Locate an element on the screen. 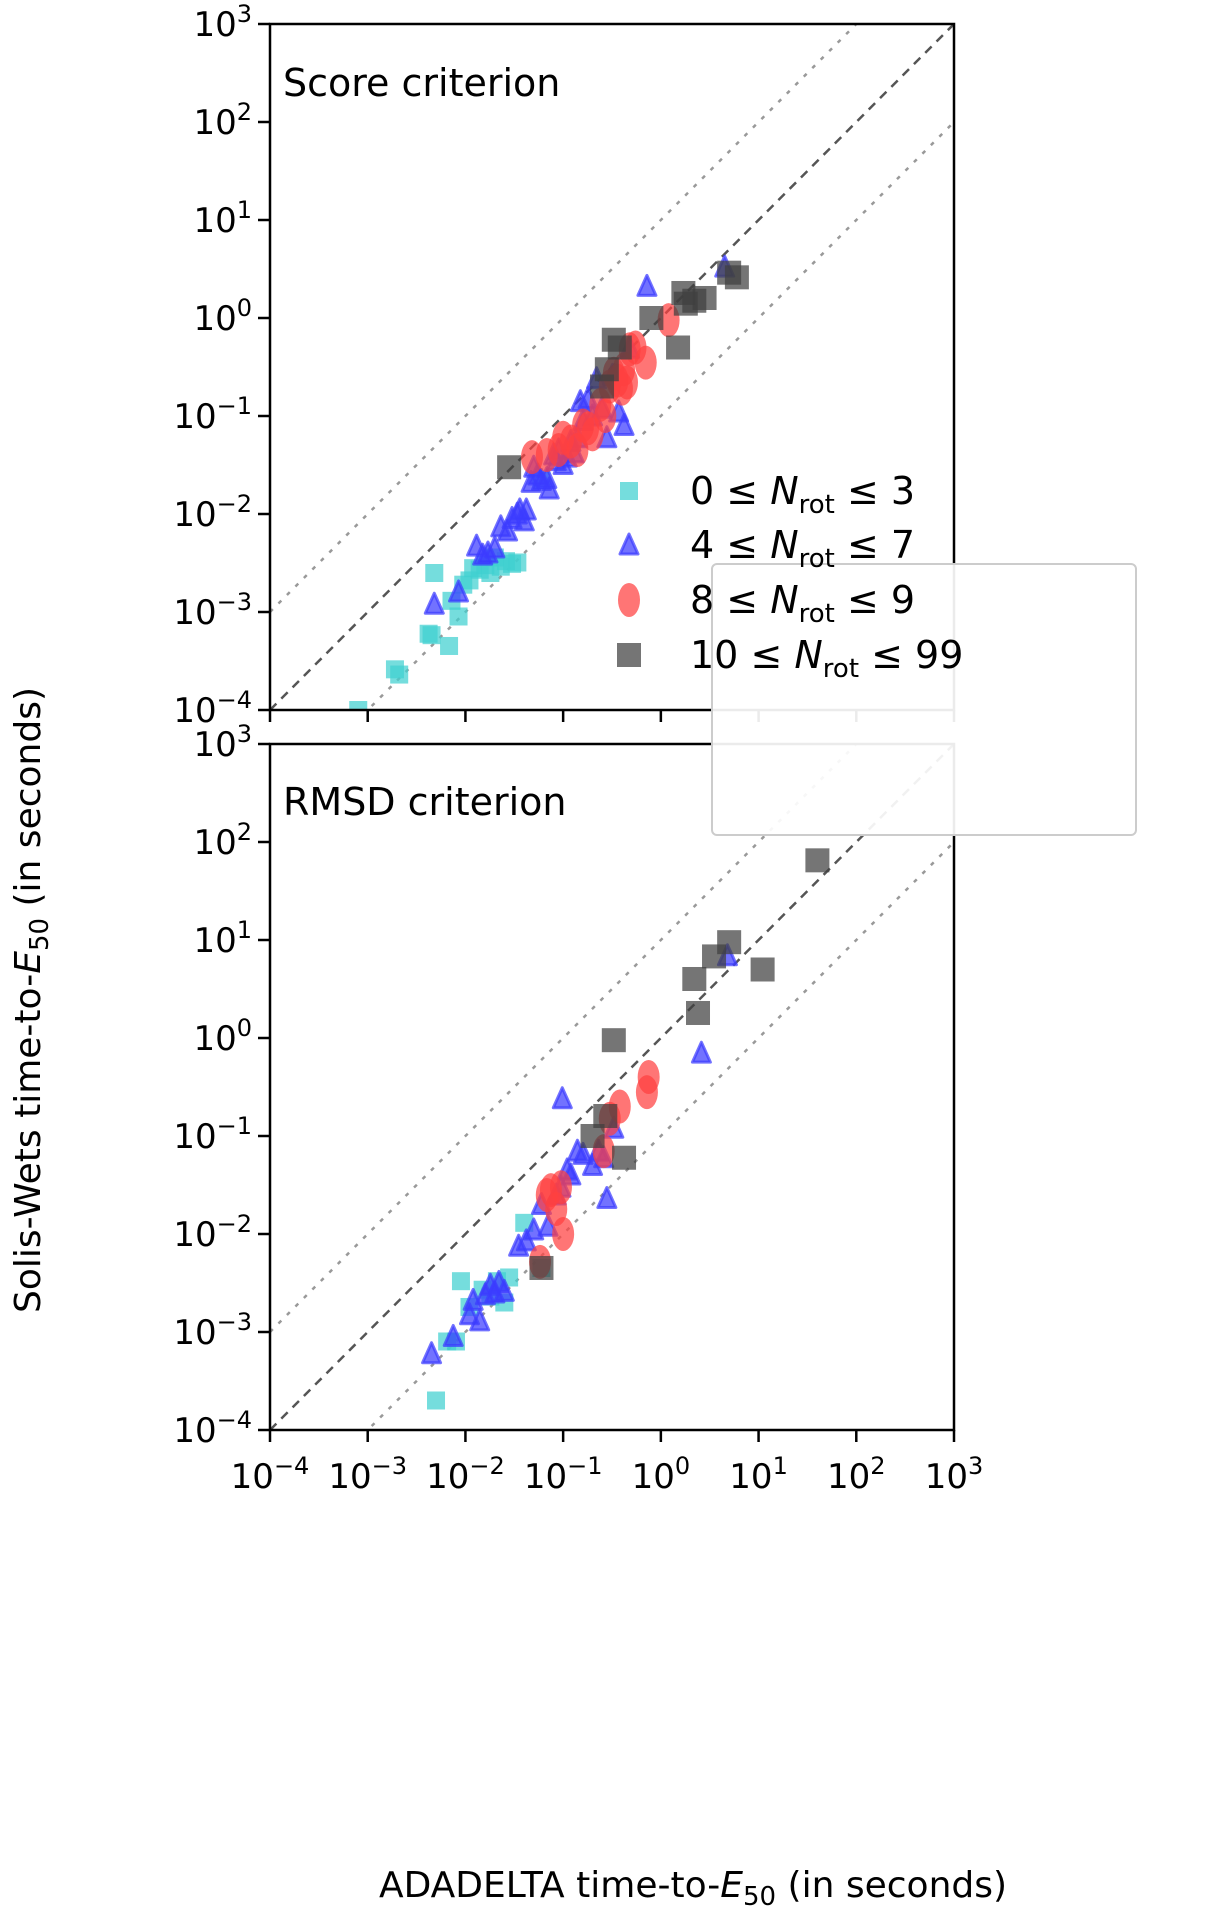 This screenshot has height=1920, width=1210. legend-box is located at coordinates (924, 699).